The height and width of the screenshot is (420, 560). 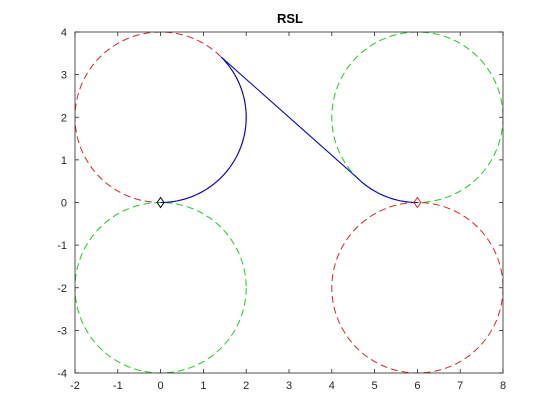 What do you see at coordinates (290, 18) in the screenshot?
I see `chart-title: RSL` at bounding box center [290, 18].